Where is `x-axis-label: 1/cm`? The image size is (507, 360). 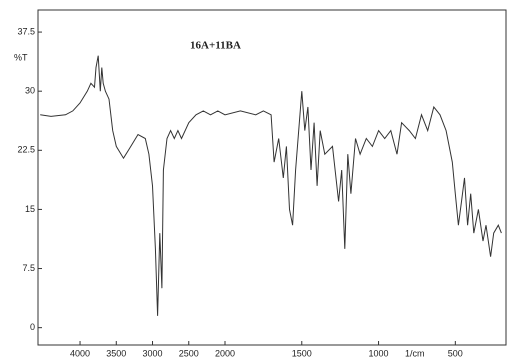 x-axis-label: 1/cm is located at coordinates (415, 353).